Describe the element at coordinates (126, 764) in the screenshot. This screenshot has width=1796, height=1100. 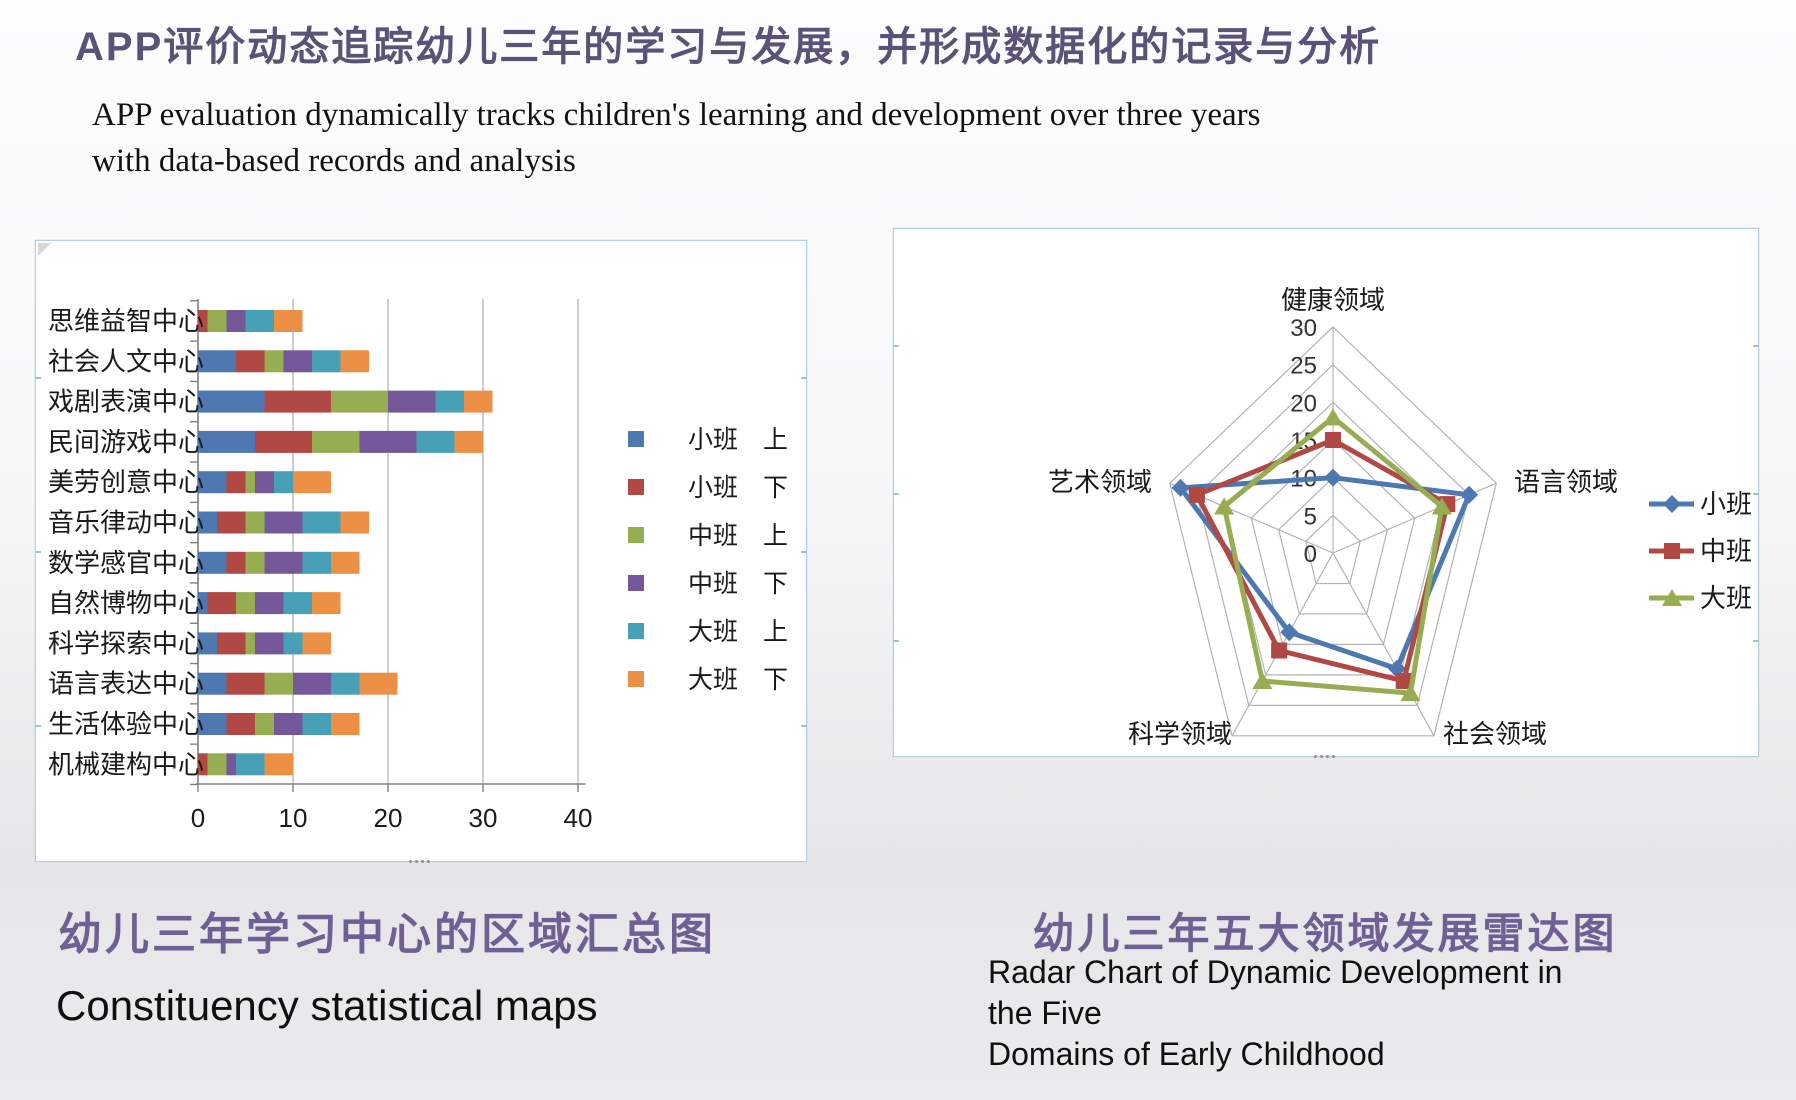
I see `category-label: 机械建构中心` at that location.